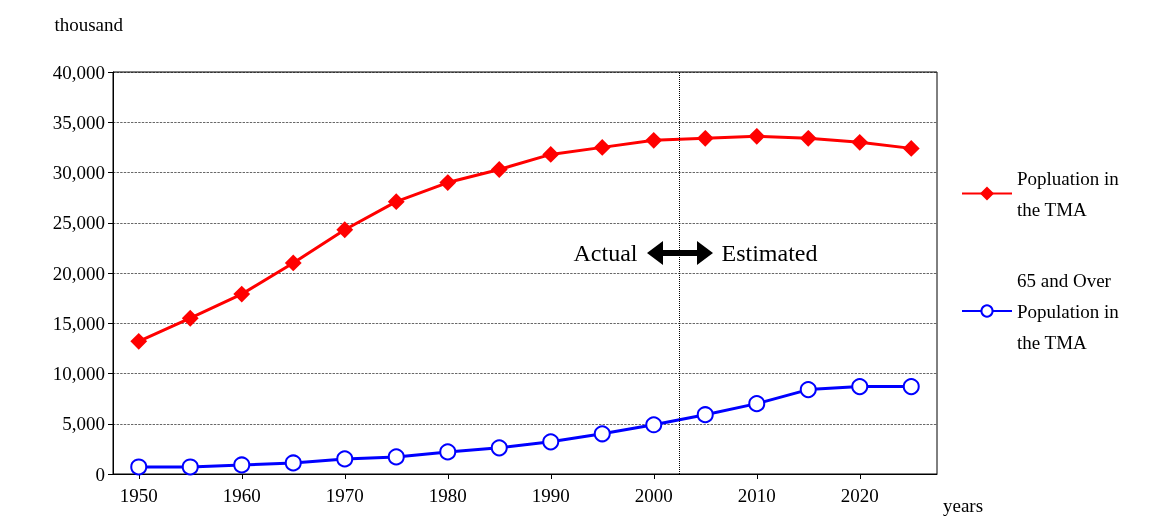  What do you see at coordinates (78, 172) in the screenshot?
I see `y-tick-label: 30,000` at bounding box center [78, 172].